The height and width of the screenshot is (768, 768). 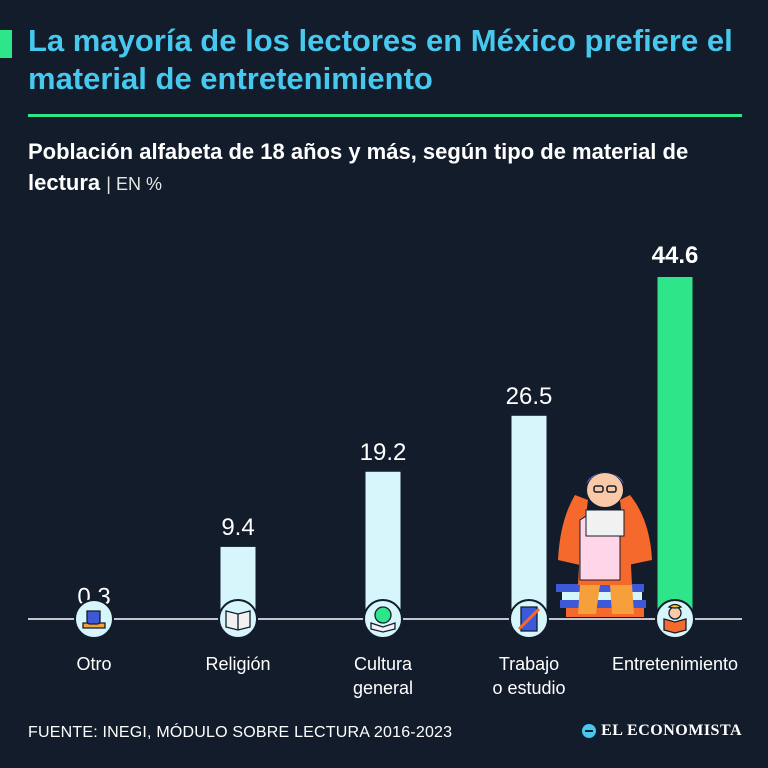 I want to click on child-reading-icon, so click(x=675, y=619).